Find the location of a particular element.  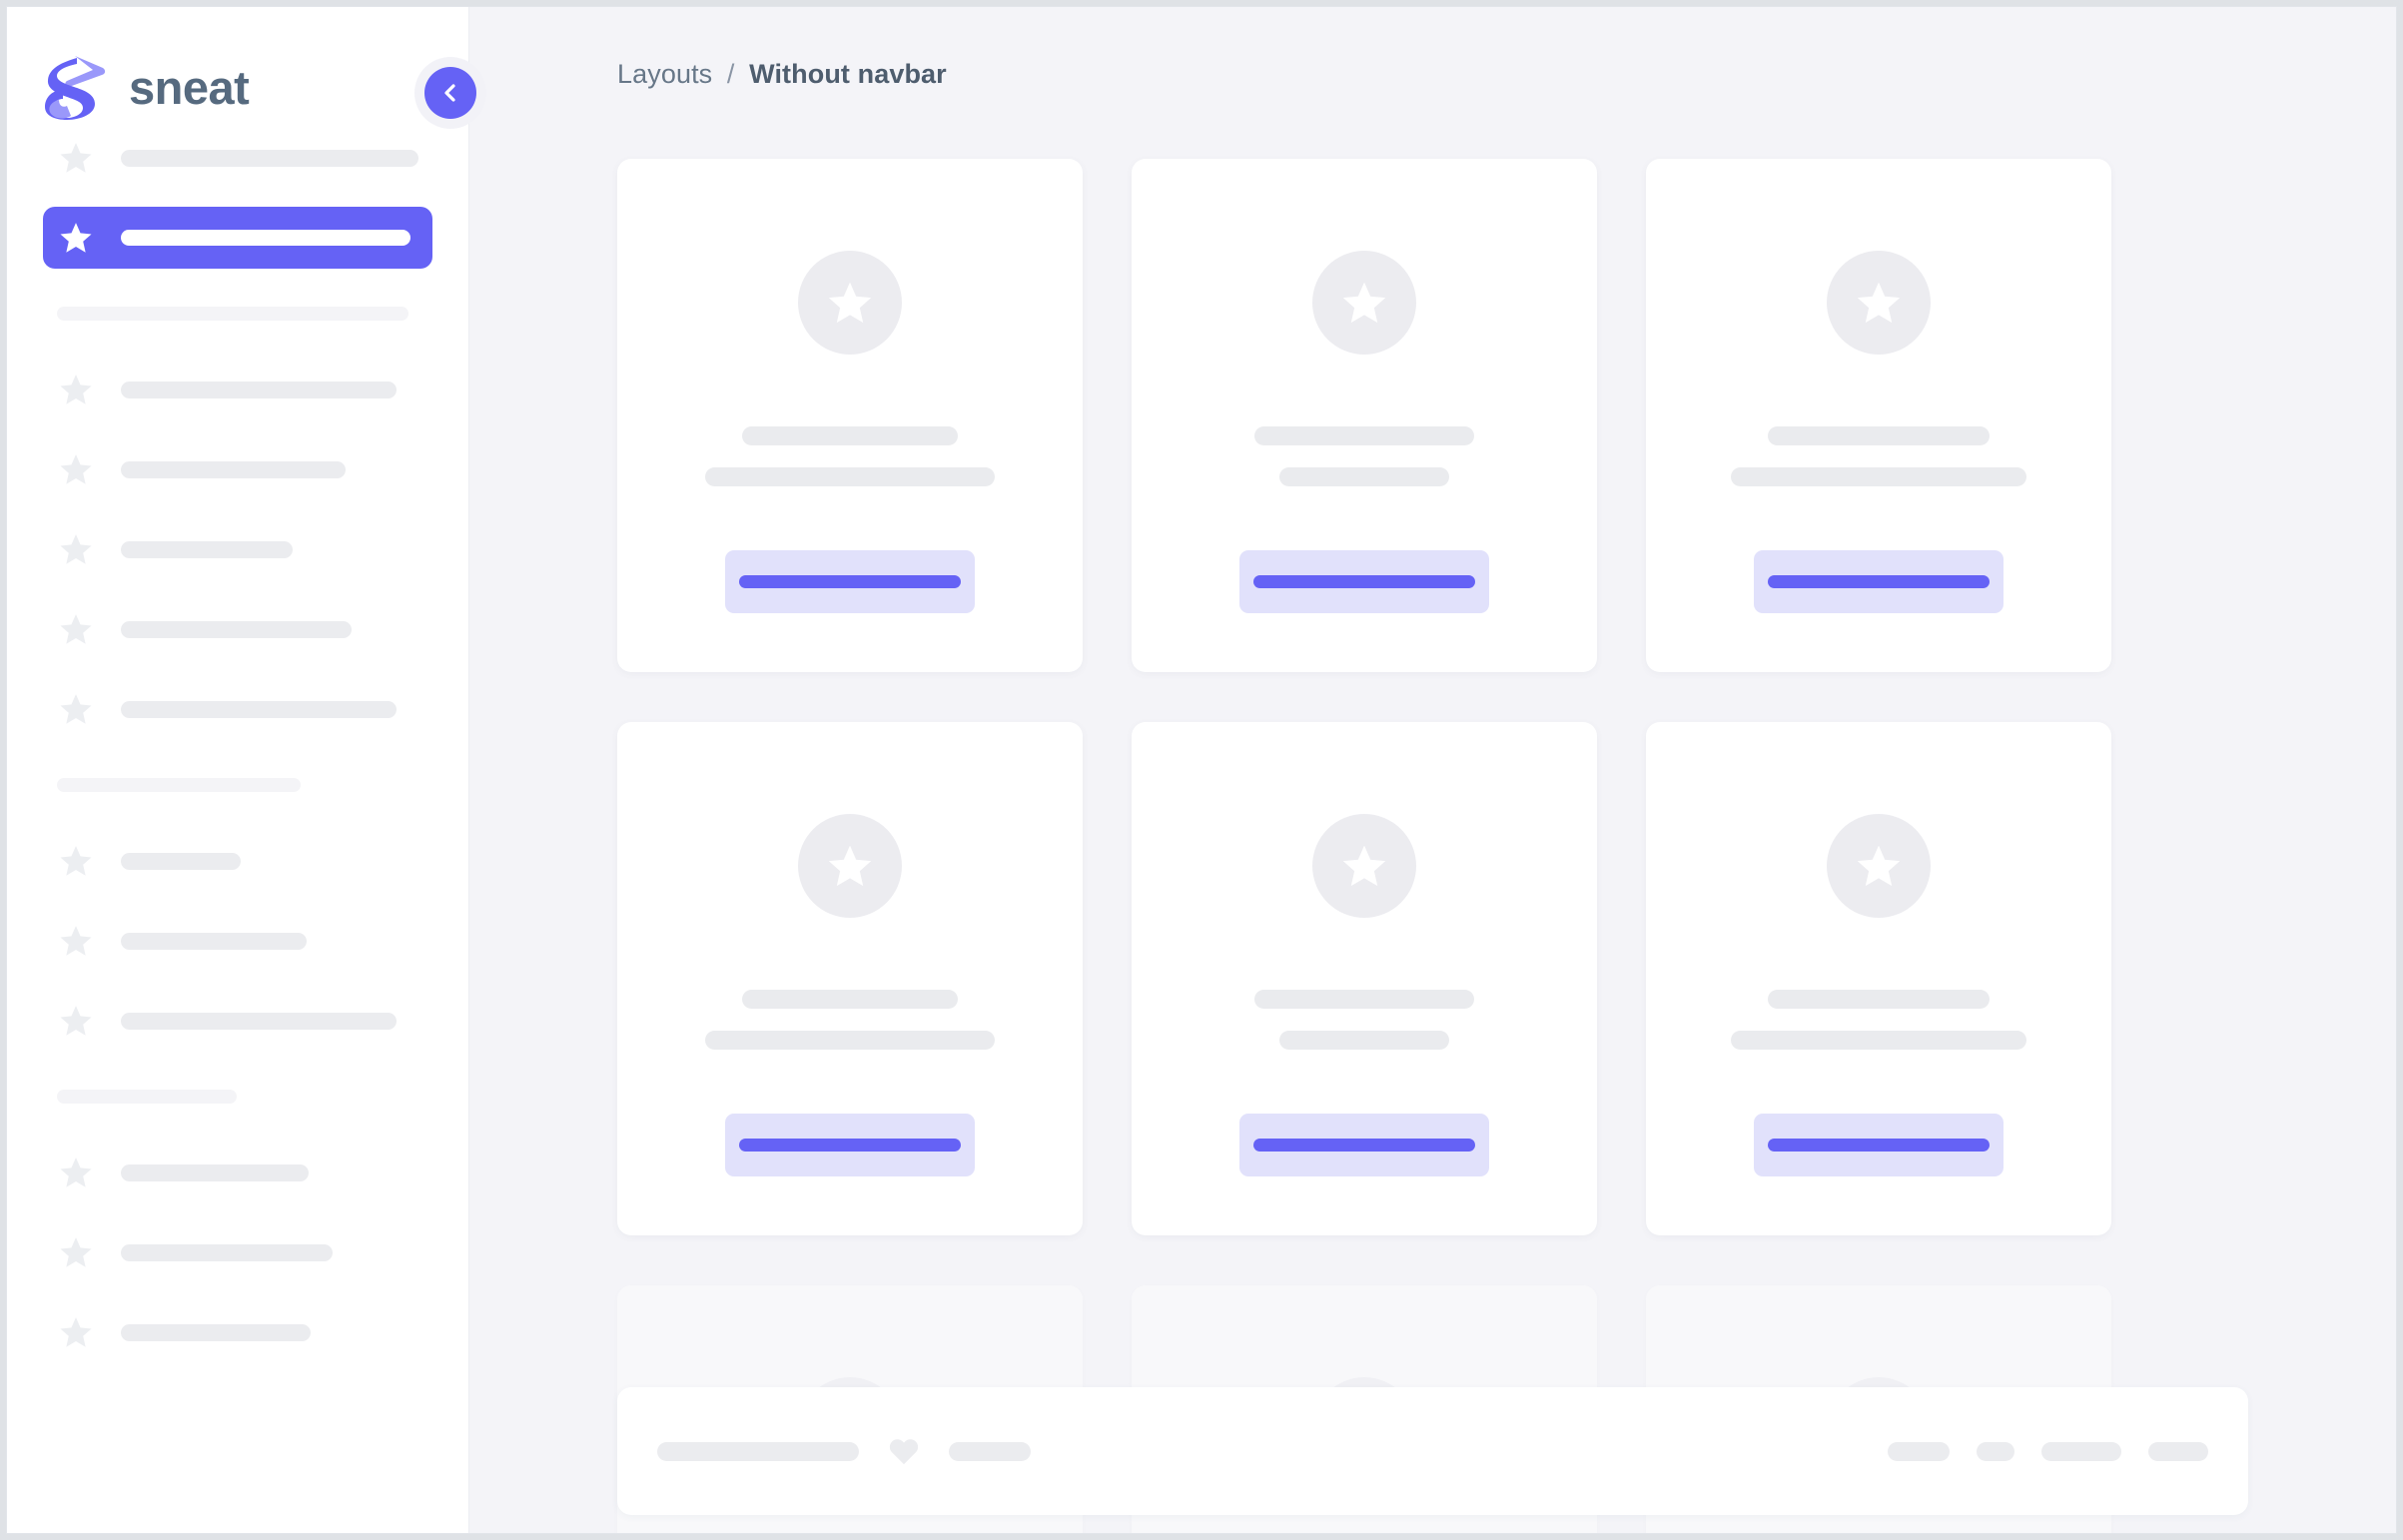

sidebar-item-active is located at coordinates (237, 238).